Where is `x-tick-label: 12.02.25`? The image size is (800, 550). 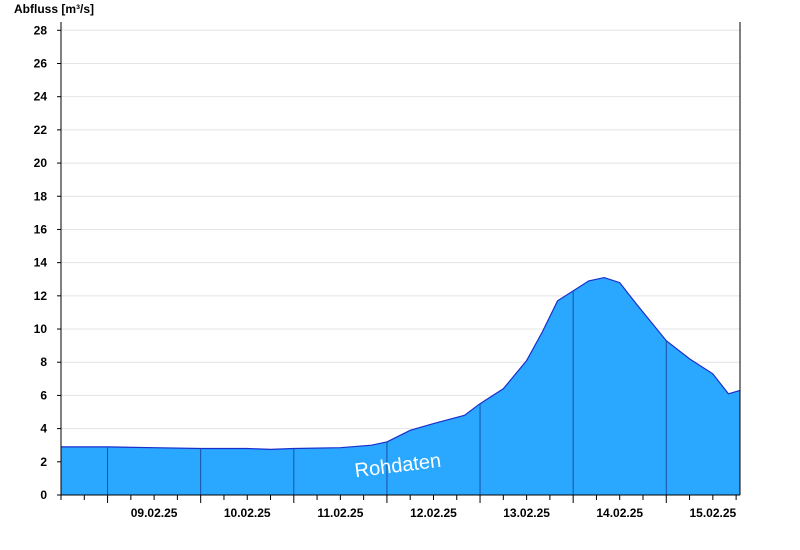 x-tick-label: 12.02.25 is located at coordinates (433, 513).